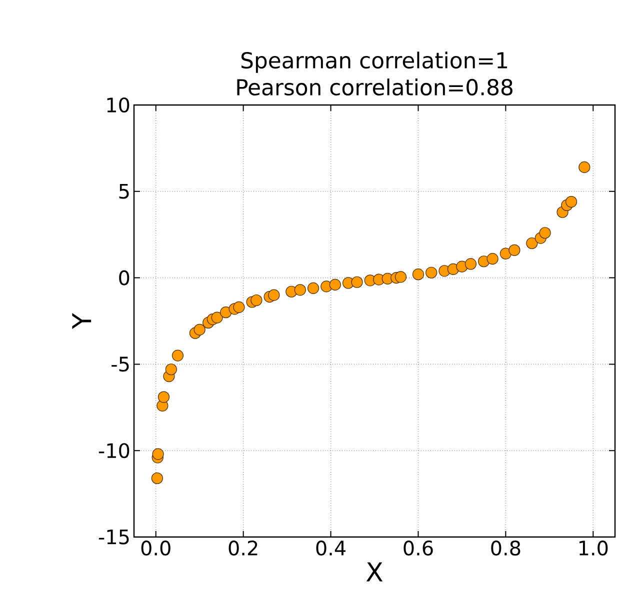 This screenshot has height=611, width=637. I want to click on x-axis-title: X, so click(374, 572).